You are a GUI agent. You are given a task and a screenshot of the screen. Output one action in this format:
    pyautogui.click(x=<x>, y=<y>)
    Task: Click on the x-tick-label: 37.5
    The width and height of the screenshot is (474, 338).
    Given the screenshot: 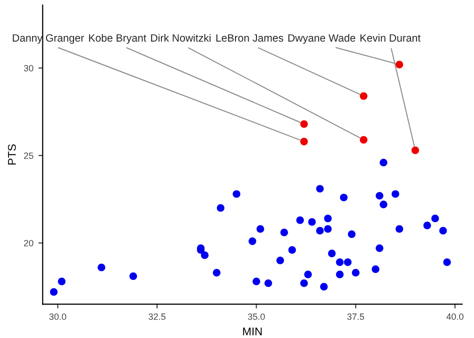 What is the action you would take?
    pyautogui.click(x=355, y=316)
    